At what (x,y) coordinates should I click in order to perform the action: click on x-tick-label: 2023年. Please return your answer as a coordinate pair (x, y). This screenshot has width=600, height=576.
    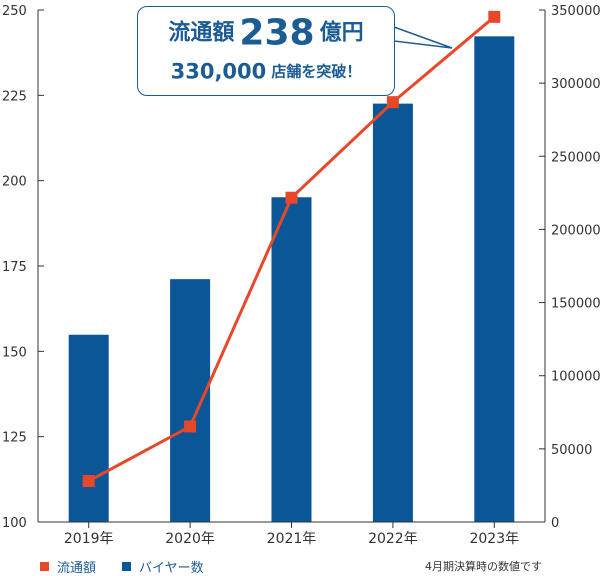
    Looking at the image, I should click on (494, 539).